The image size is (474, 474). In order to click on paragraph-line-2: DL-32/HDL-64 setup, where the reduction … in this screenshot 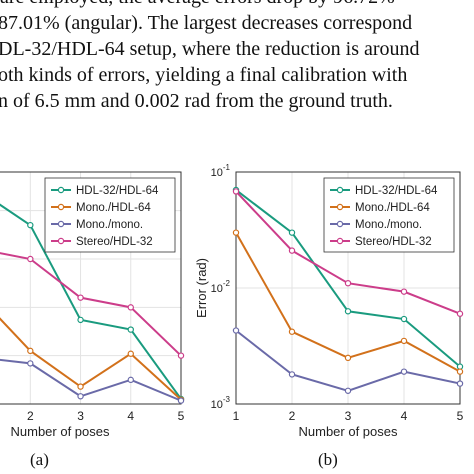, I will do `click(210, 49)`.